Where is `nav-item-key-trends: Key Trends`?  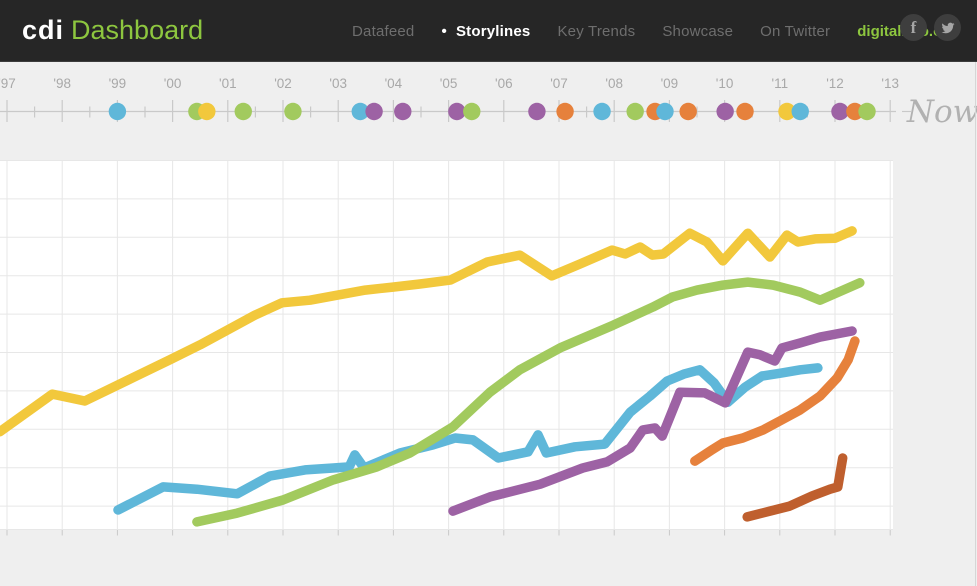 nav-item-key-trends: Key Trends is located at coordinates (596, 31).